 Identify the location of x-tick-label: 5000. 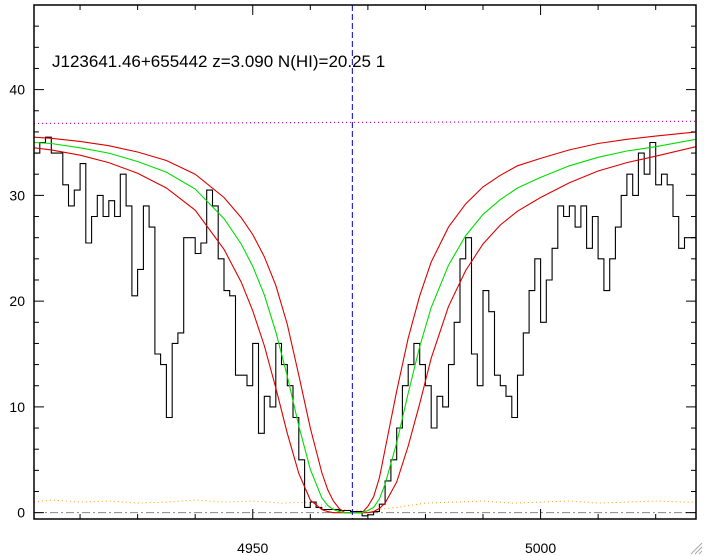
(540, 548).